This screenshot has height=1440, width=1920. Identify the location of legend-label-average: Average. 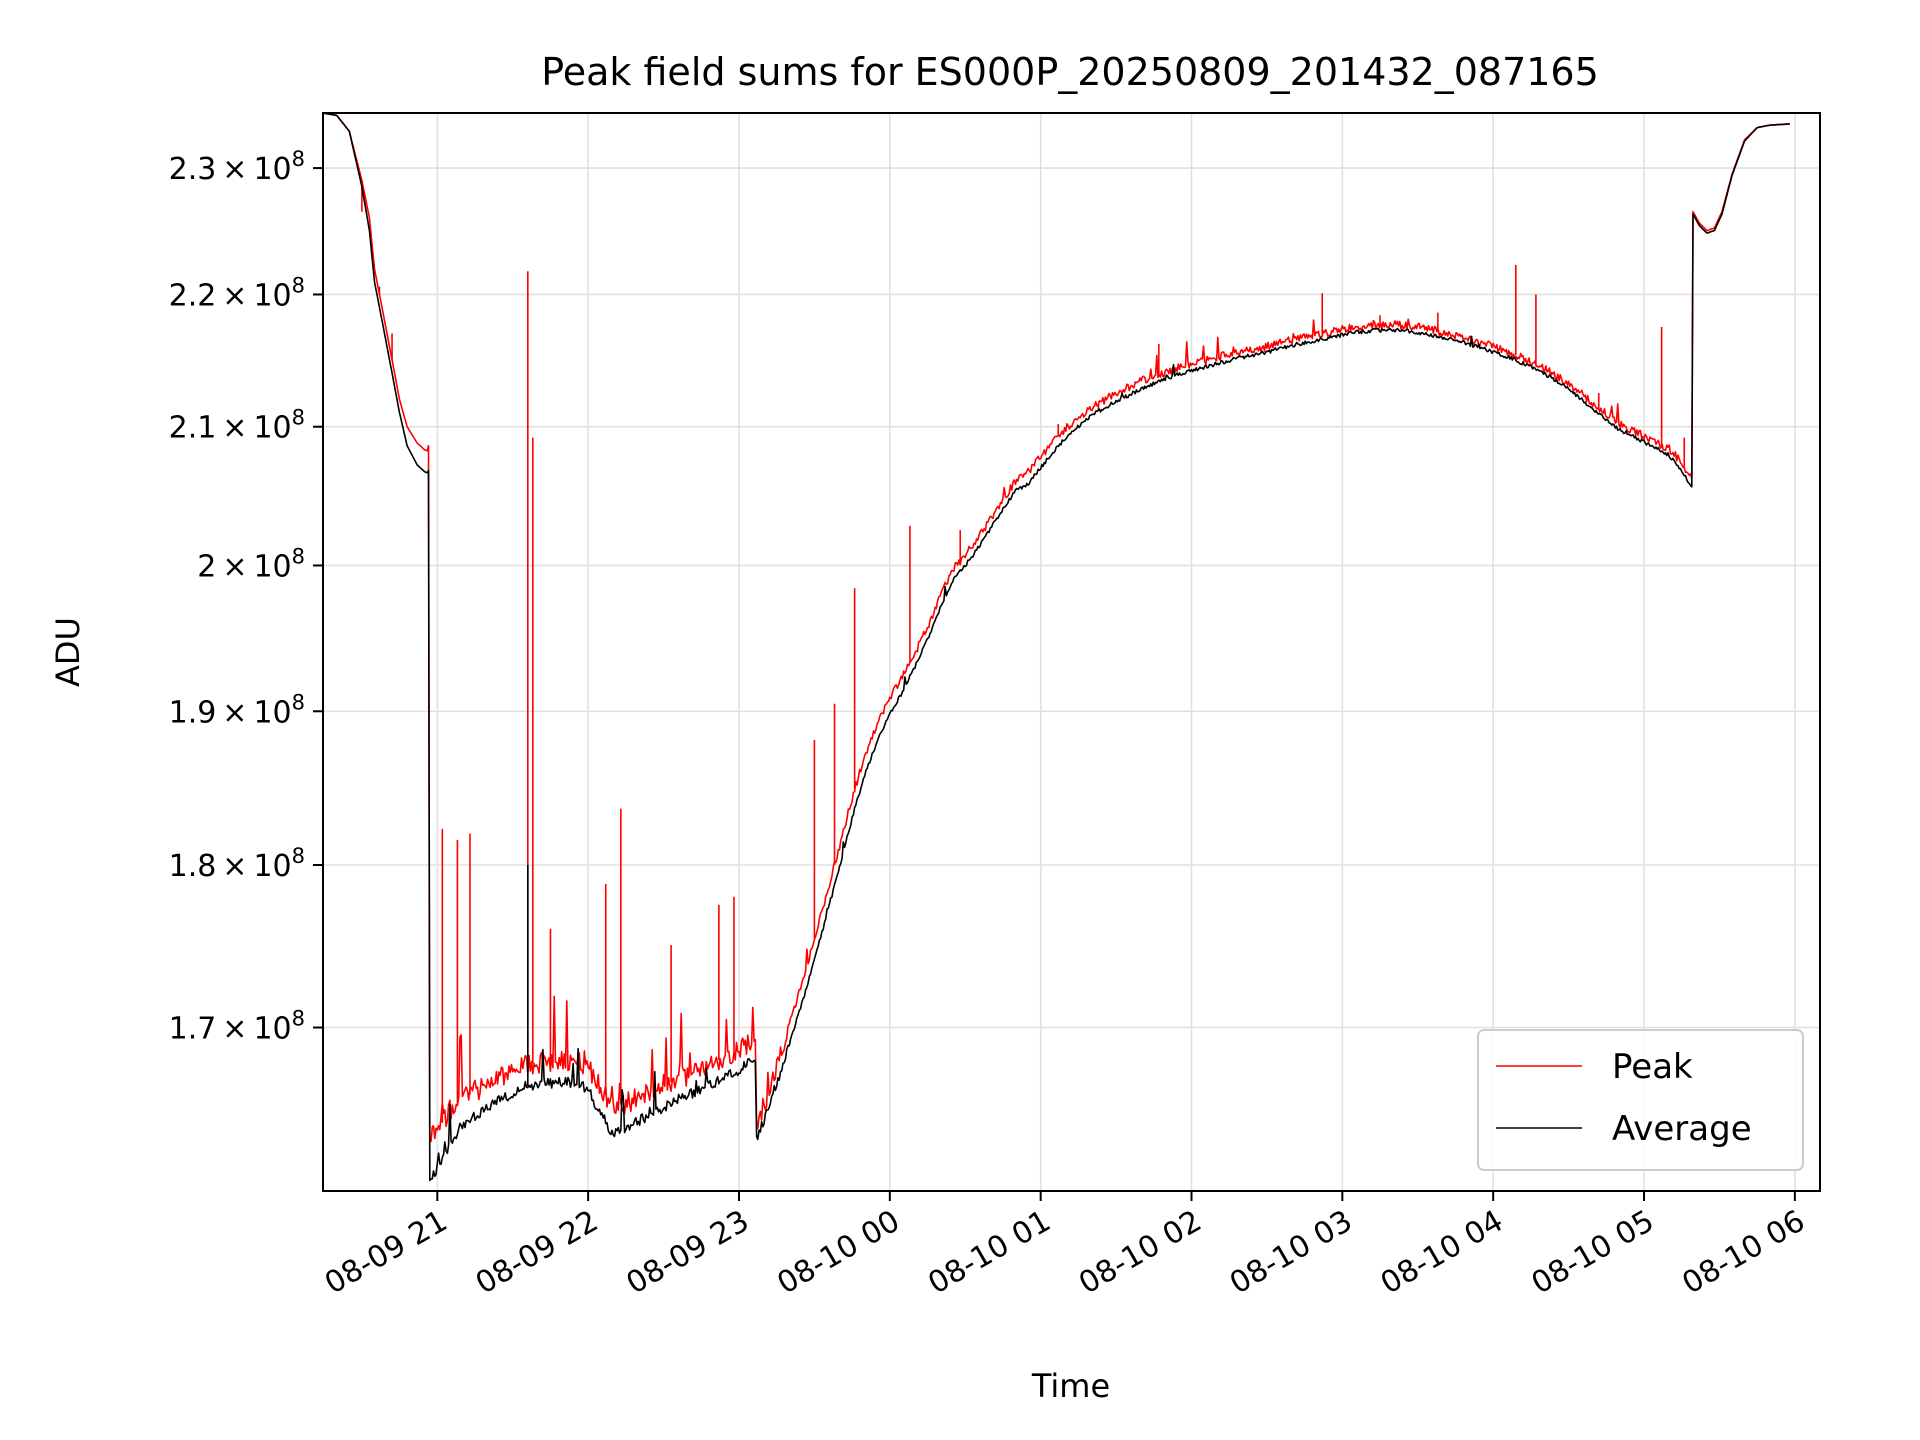
(1682, 1129).